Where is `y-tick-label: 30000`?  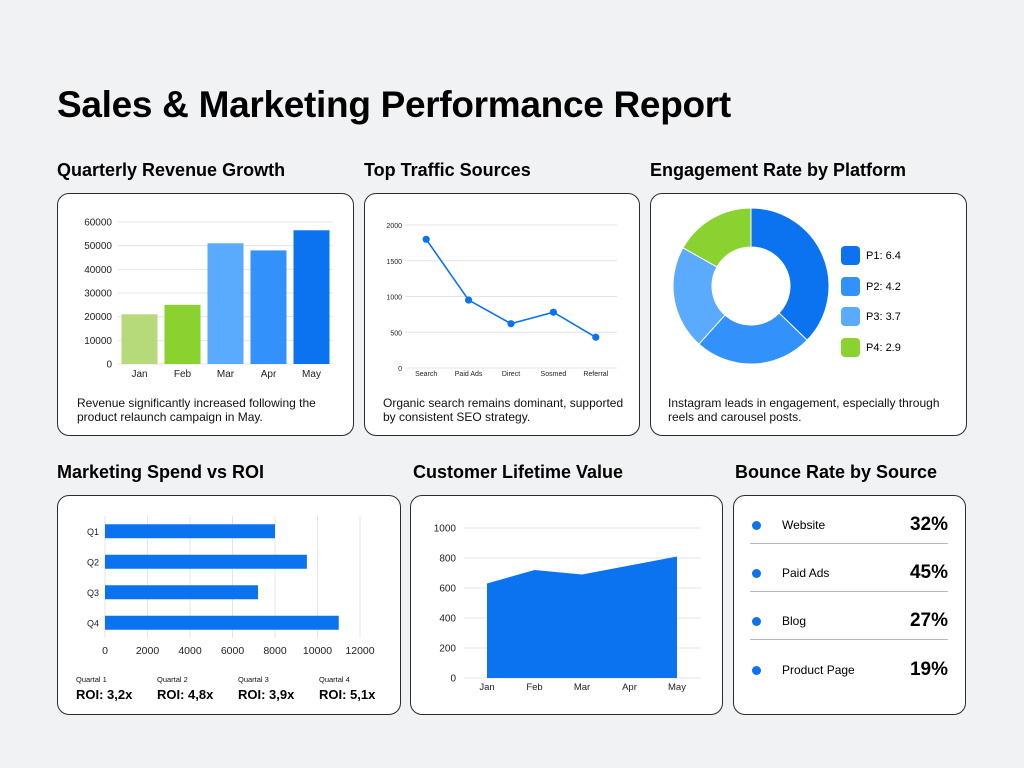 y-tick-label: 30000 is located at coordinates (98, 294).